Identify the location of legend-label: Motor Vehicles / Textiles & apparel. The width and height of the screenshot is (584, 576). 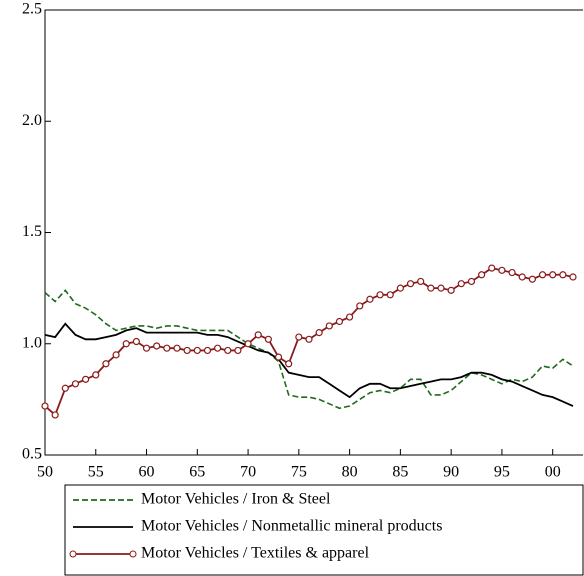
(255, 553).